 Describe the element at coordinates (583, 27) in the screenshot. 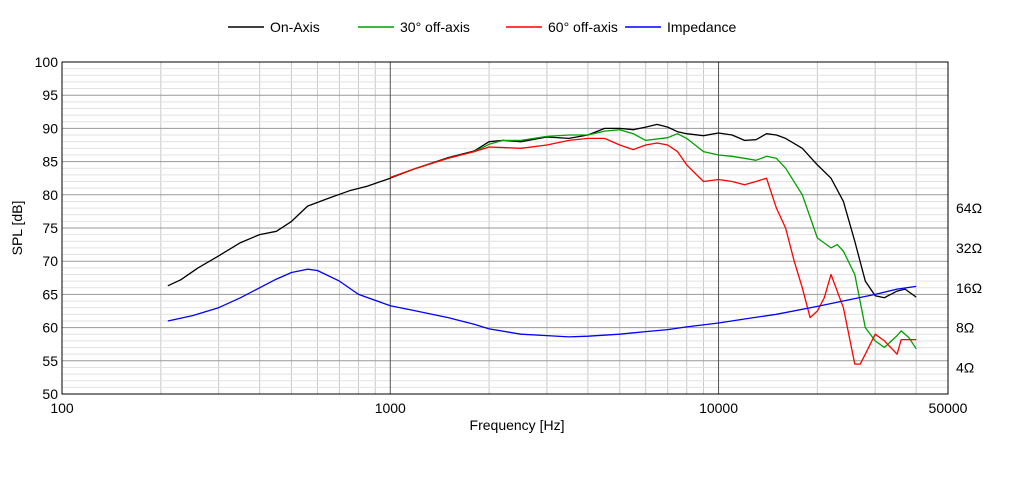

I see `legend-label: 60° off-axis` at that location.